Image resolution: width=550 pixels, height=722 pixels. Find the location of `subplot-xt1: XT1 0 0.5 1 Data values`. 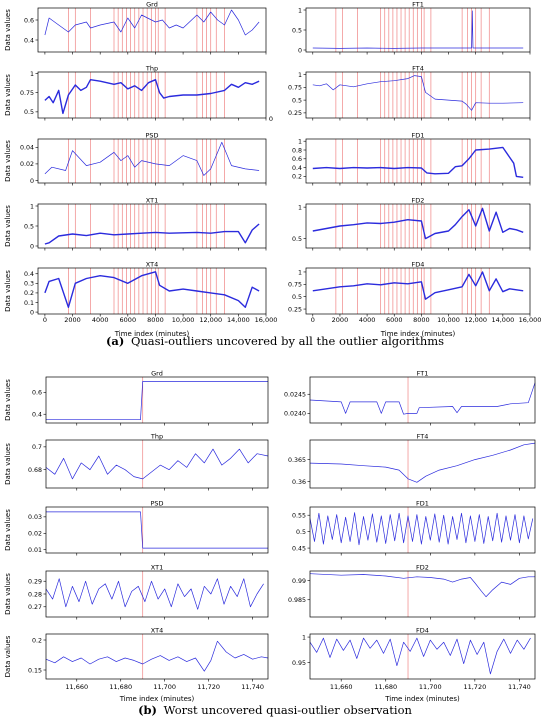

subplot-xt1: XT1 0 0.5 1 Data values is located at coordinates (135, 224).